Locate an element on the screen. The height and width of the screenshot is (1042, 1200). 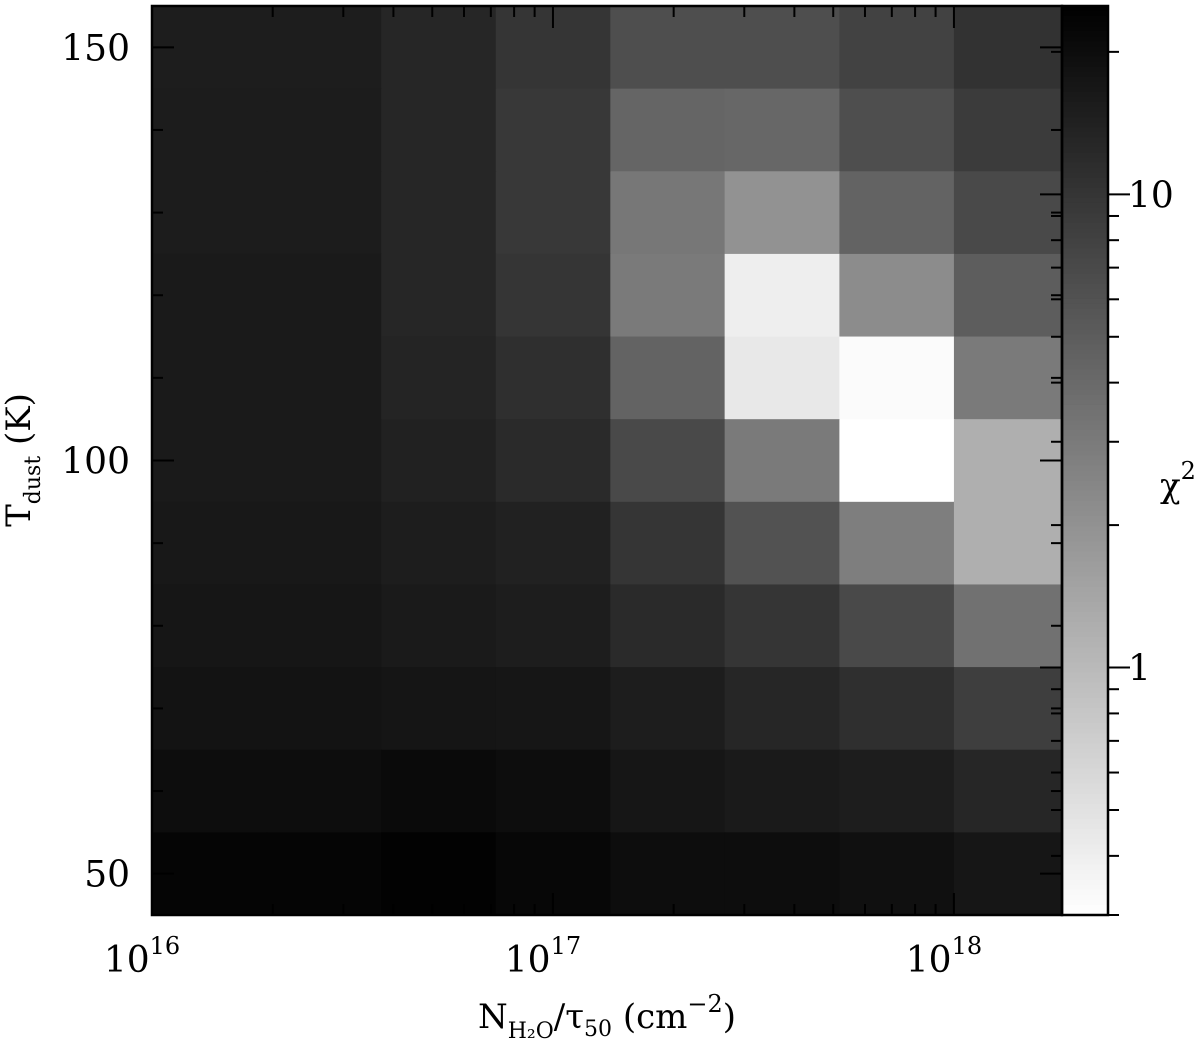
y-tick-label: 150 is located at coordinates (95, 48).